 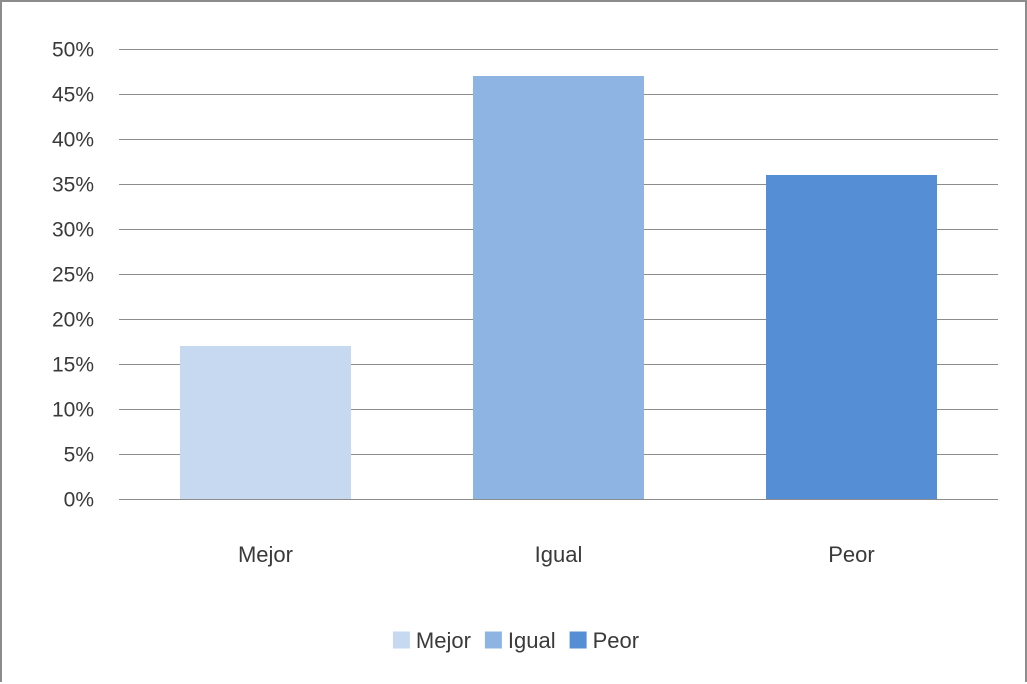 I want to click on y-tick-label: 45%, so click(x=73, y=95).